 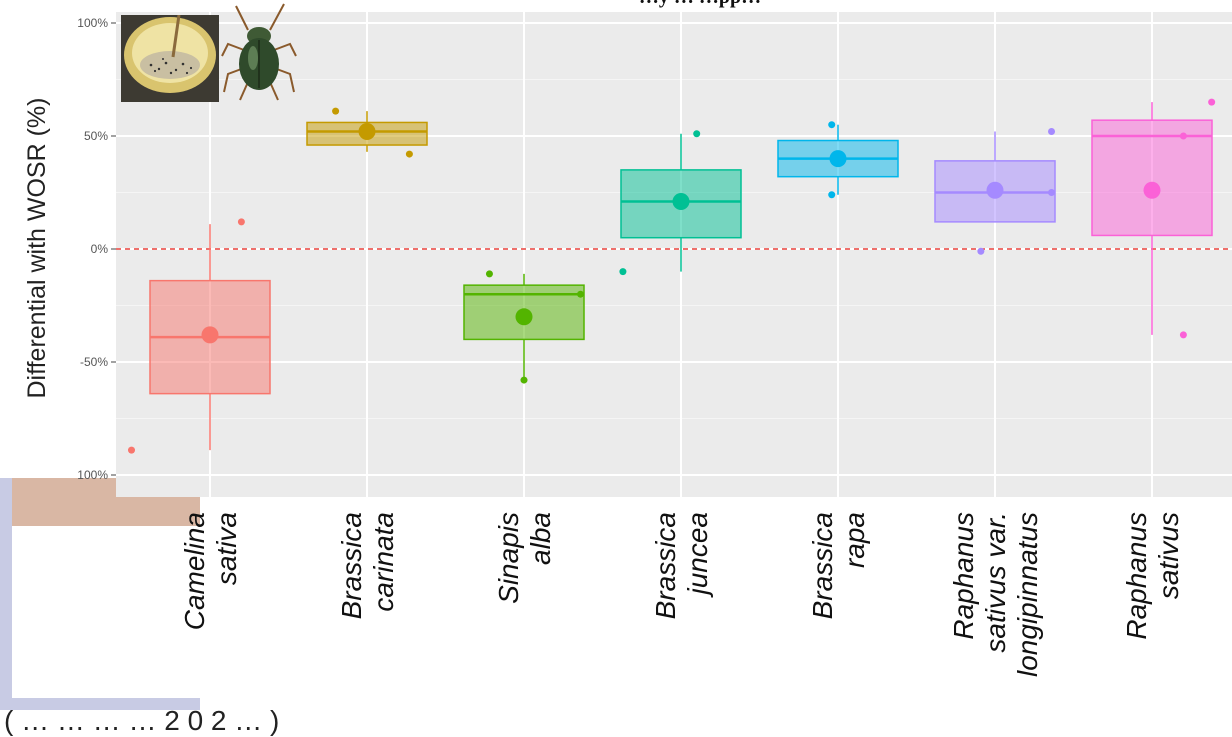 I want to click on x-category-line: sativus var., so click(x=995, y=582).